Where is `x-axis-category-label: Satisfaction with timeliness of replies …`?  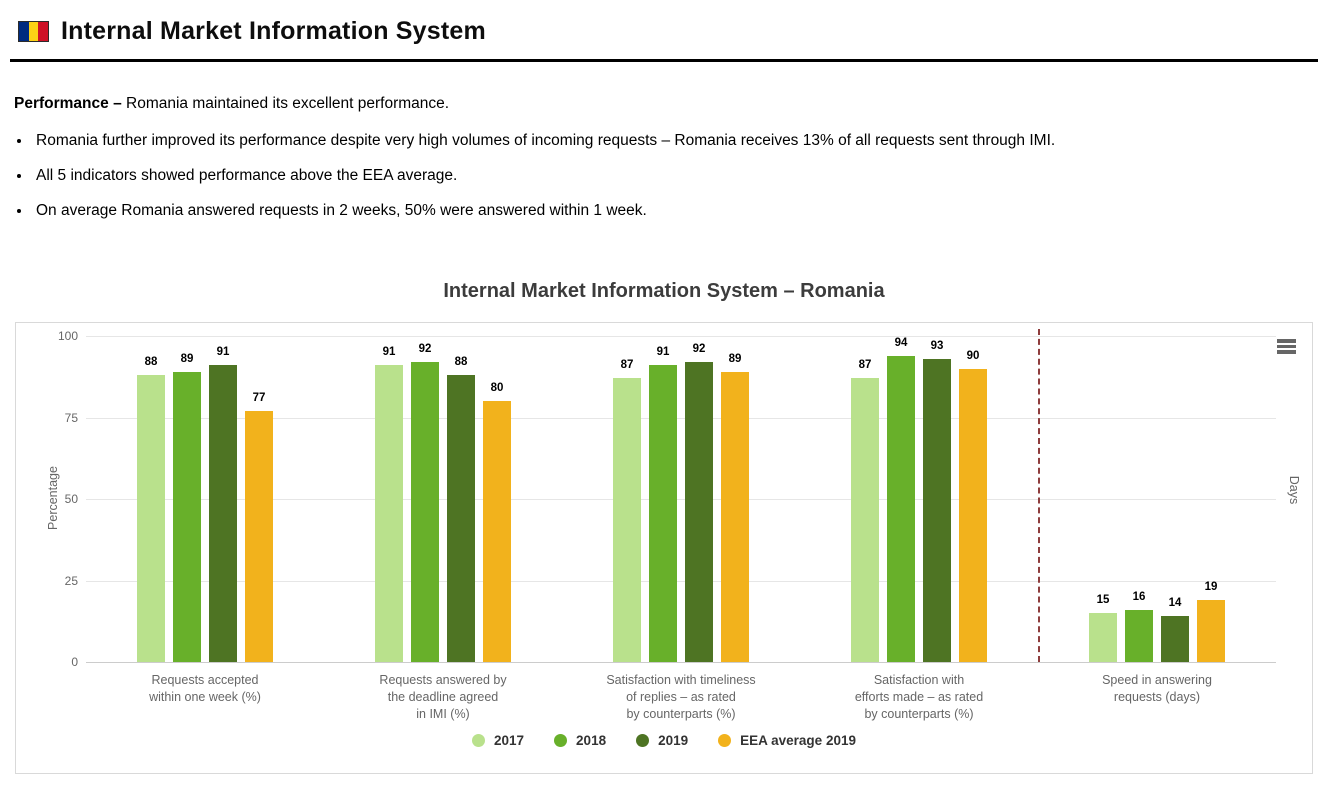
x-axis-category-label: Satisfaction with timeliness of replies … is located at coordinates (681, 697).